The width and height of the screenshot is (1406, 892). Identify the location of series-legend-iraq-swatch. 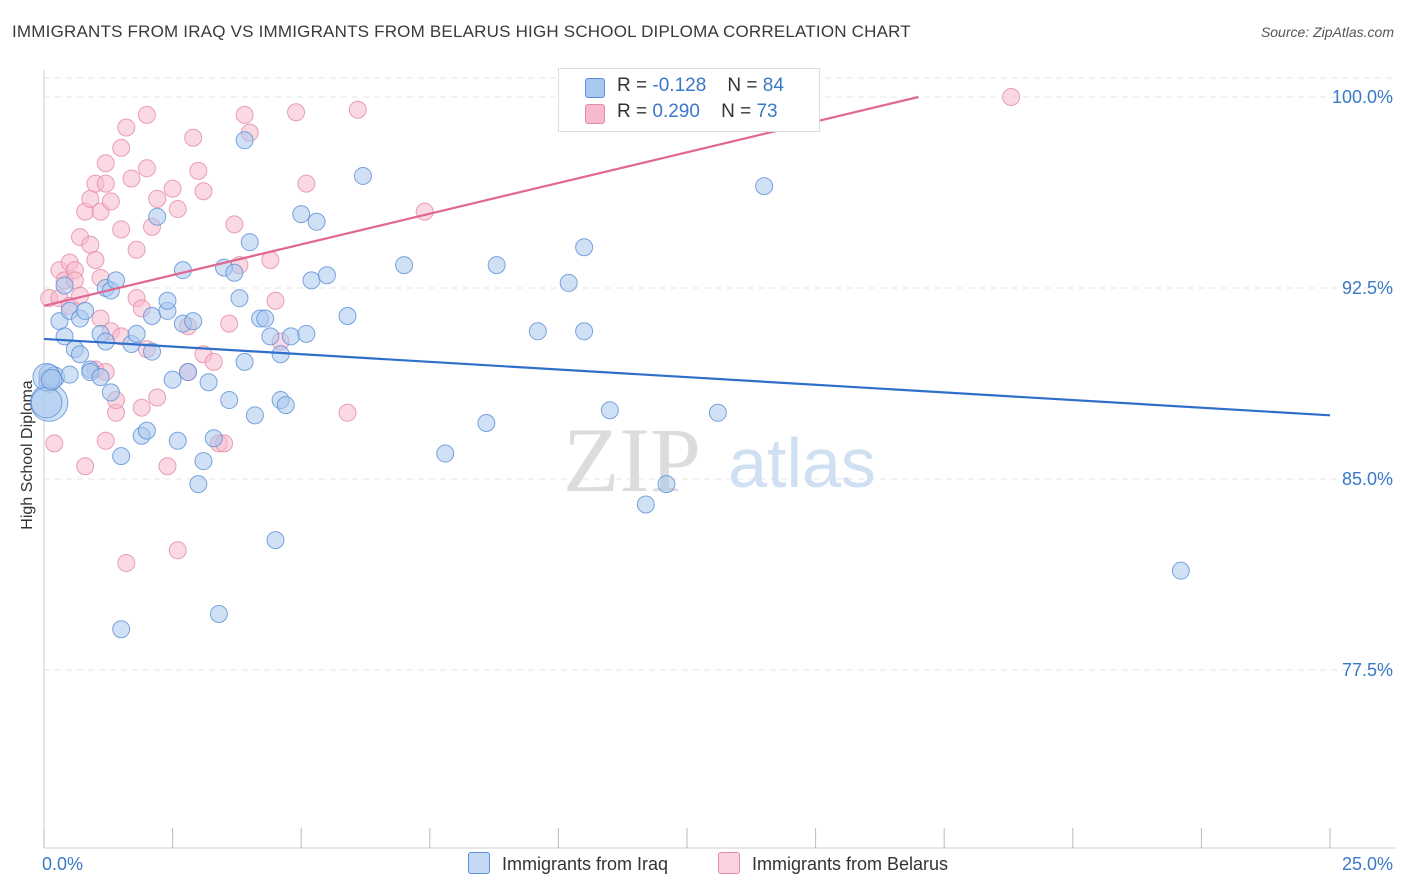
(479, 863).